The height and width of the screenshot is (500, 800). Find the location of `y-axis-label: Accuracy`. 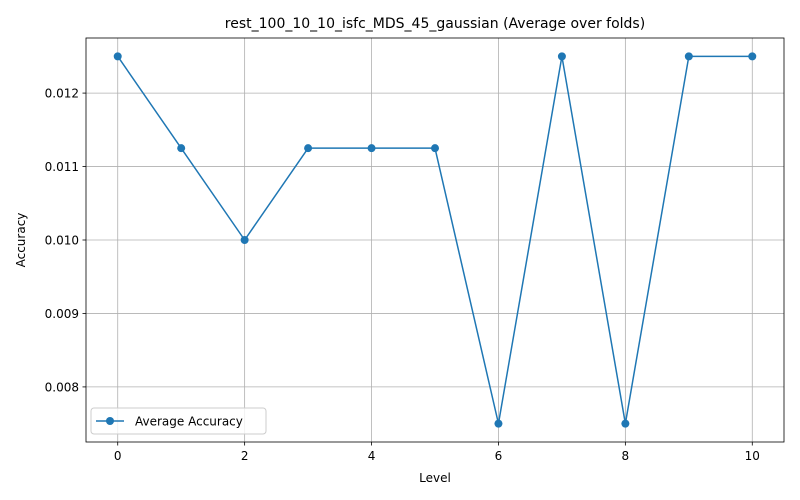

y-axis-label: Accuracy is located at coordinates (21, 240).